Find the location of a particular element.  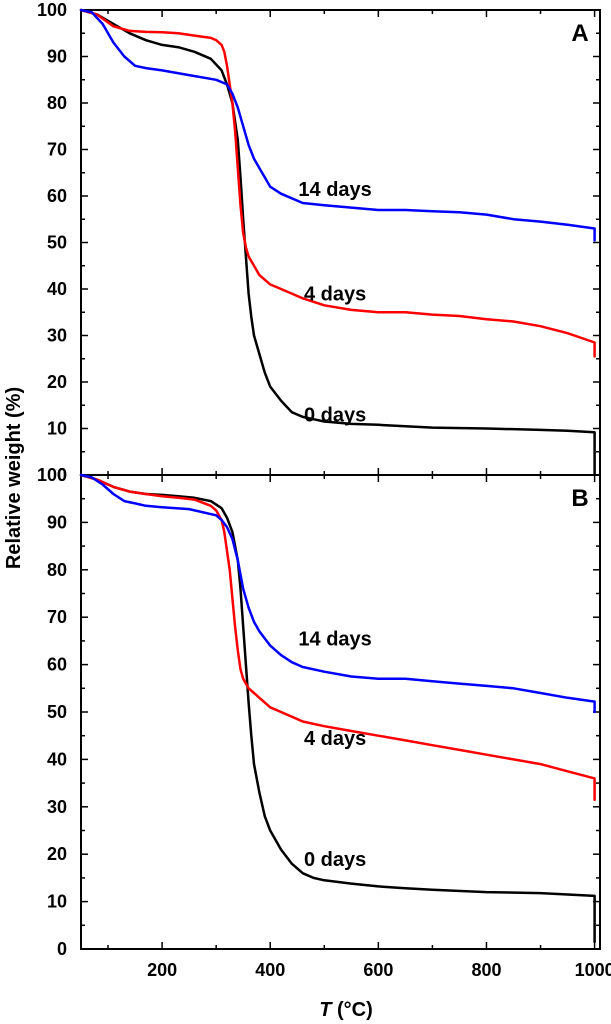

x-tick-label: 400 is located at coordinates (270, 970).